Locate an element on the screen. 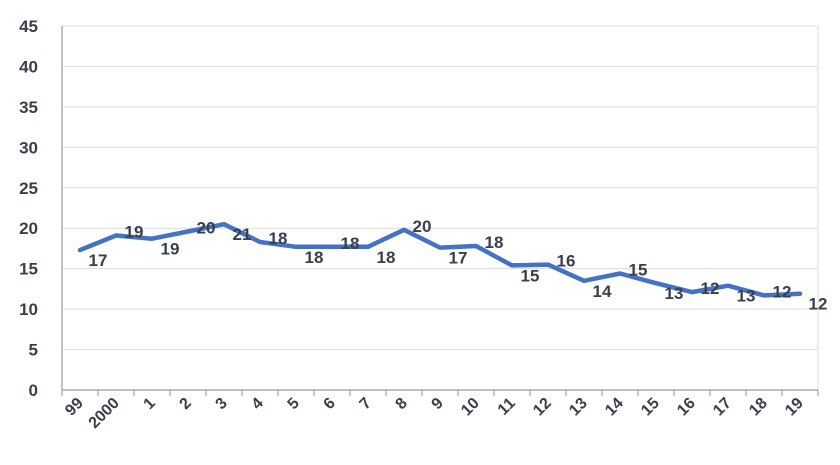 This screenshot has height=465, width=840. y-tick-label: 5 is located at coordinates (33, 350).